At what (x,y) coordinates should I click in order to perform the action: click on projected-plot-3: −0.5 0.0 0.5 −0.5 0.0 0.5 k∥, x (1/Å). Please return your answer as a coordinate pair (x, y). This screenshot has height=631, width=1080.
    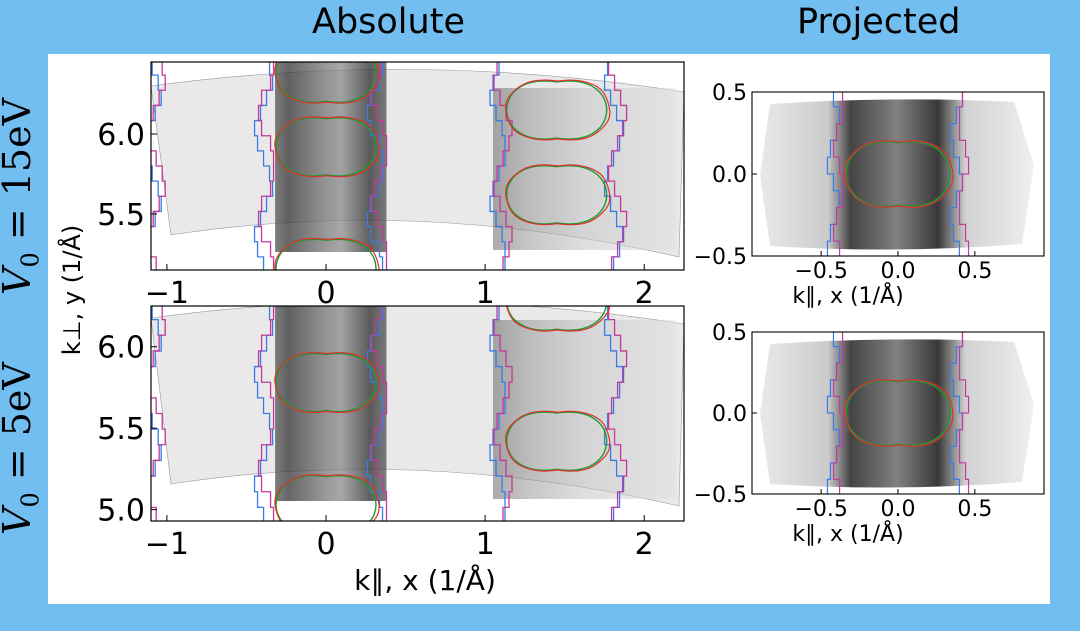
    Looking at the image, I should click on (869, 434).